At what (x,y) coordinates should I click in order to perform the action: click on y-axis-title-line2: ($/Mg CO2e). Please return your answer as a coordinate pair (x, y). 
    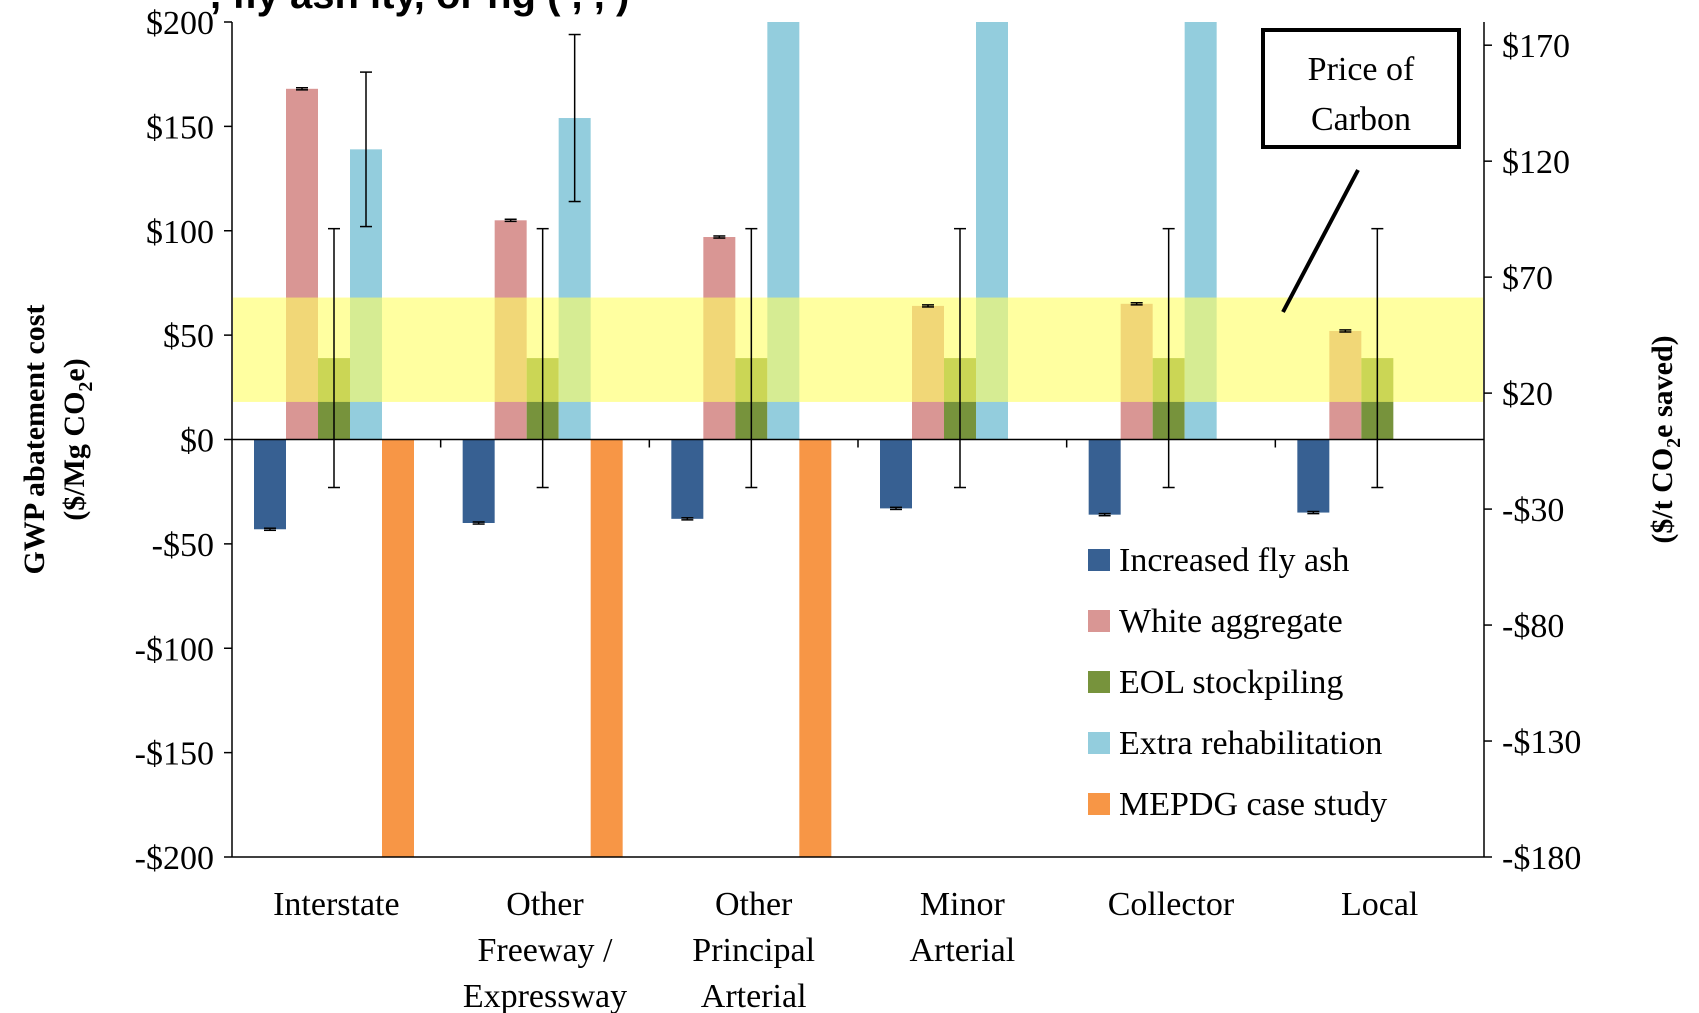
    Looking at the image, I should click on (77, 439).